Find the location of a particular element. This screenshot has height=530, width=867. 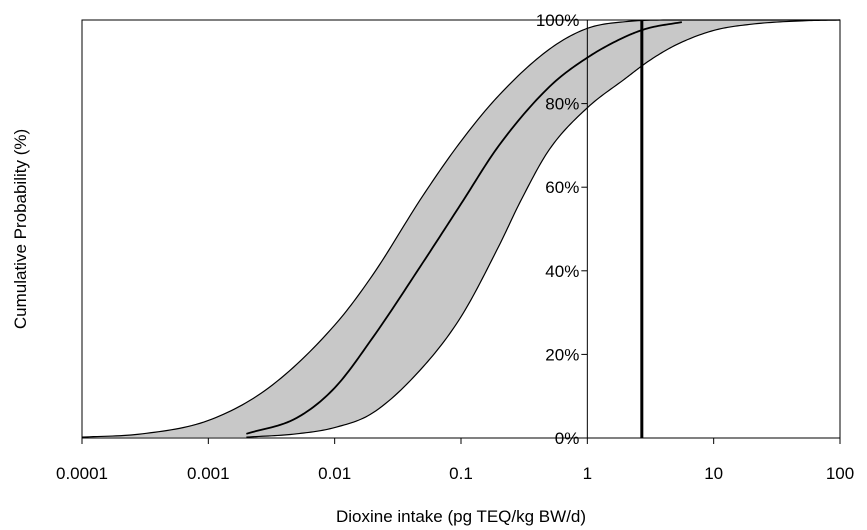

y-tick-label: 20% is located at coordinates (562, 354).